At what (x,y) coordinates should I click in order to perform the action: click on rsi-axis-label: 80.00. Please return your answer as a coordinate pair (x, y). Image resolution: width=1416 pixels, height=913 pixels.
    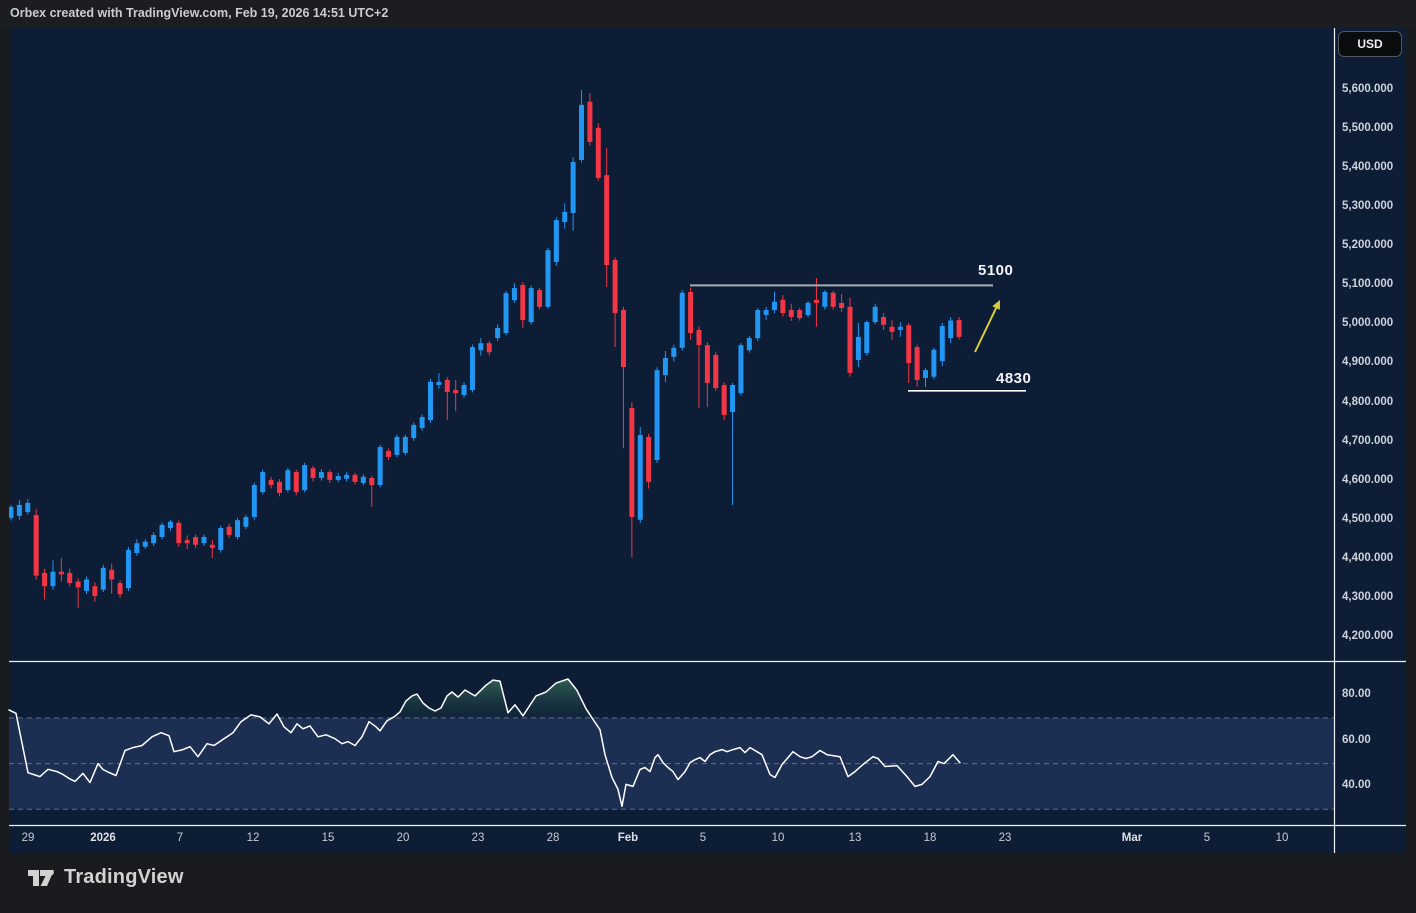
    Looking at the image, I should click on (1356, 694).